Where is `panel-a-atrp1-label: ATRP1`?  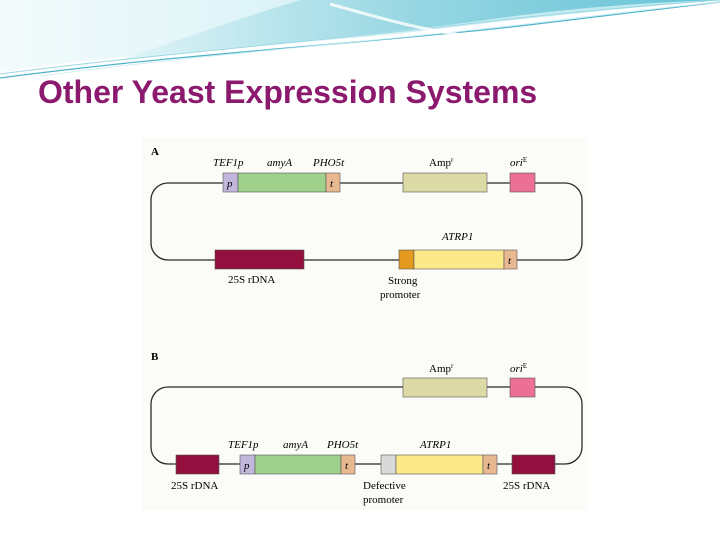 panel-a-atrp1-label: ATRP1 is located at coordinates (457, 237).